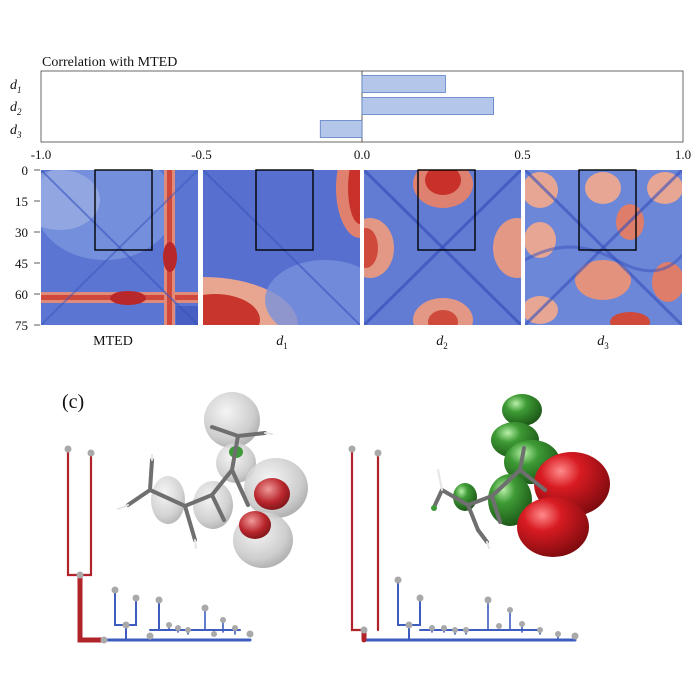 The height and width of the screenshot is (700, 700). What do you see at coordinates (123, 210) in the screenshot?
I see `highlight-box-mted` at bounding box center [123, 210].